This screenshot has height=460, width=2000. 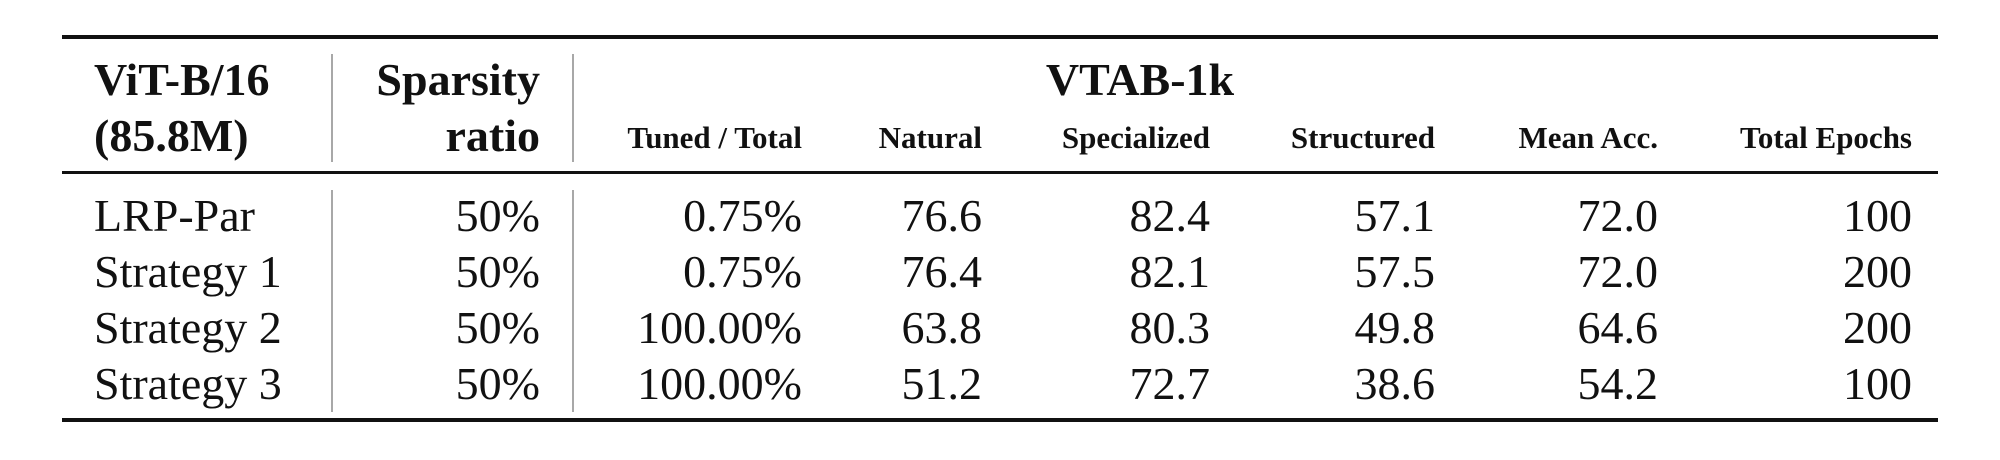 What do you see at coordinates (1140, 79) in the screenshot?
I see `header-group-title: VTAB-1k` at bounding box center [1140, 79].